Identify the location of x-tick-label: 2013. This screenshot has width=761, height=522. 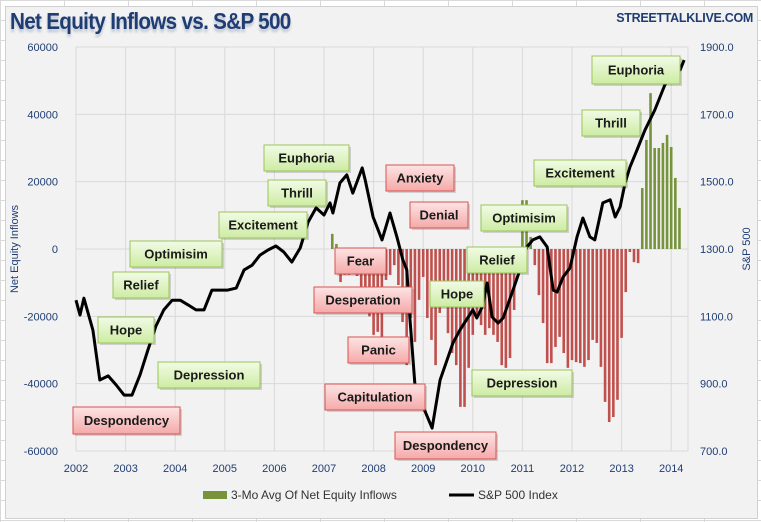
(621, 469).